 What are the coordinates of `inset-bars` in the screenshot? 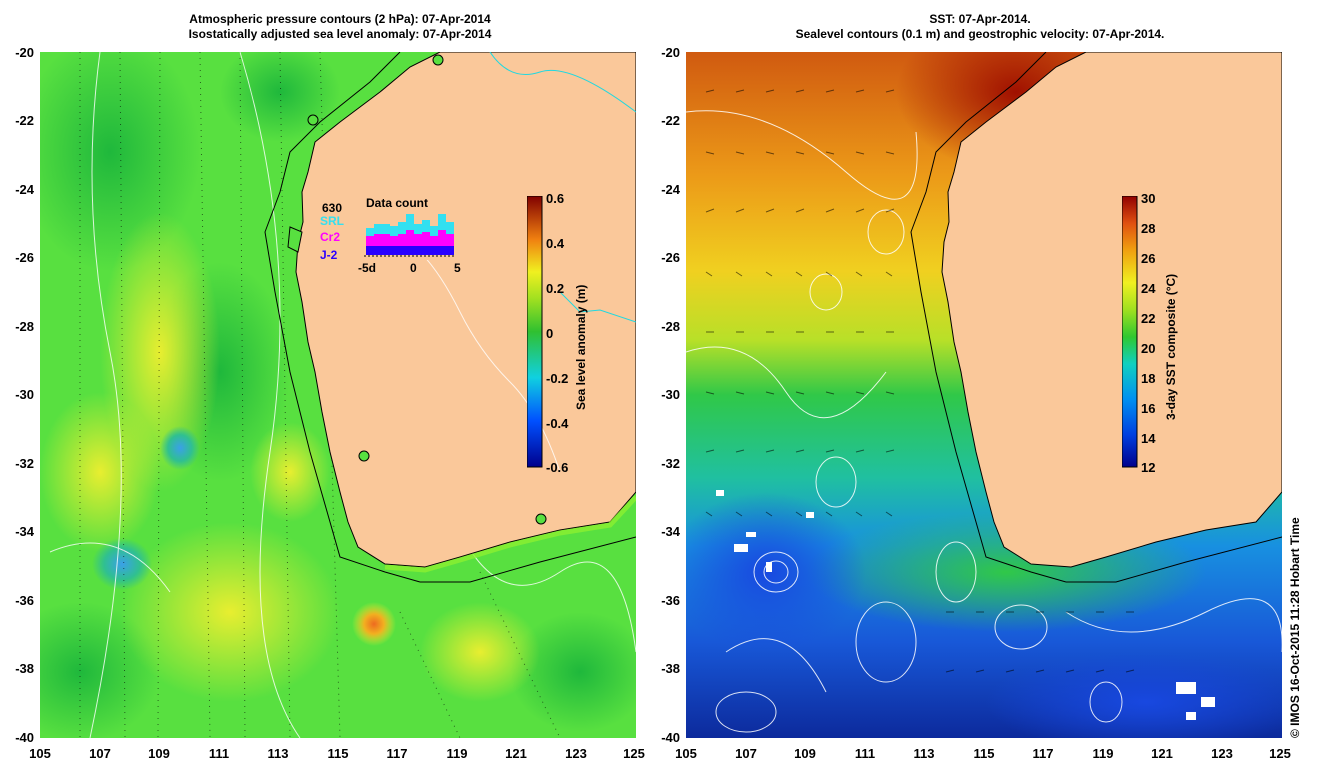 It's located at (410, 234).